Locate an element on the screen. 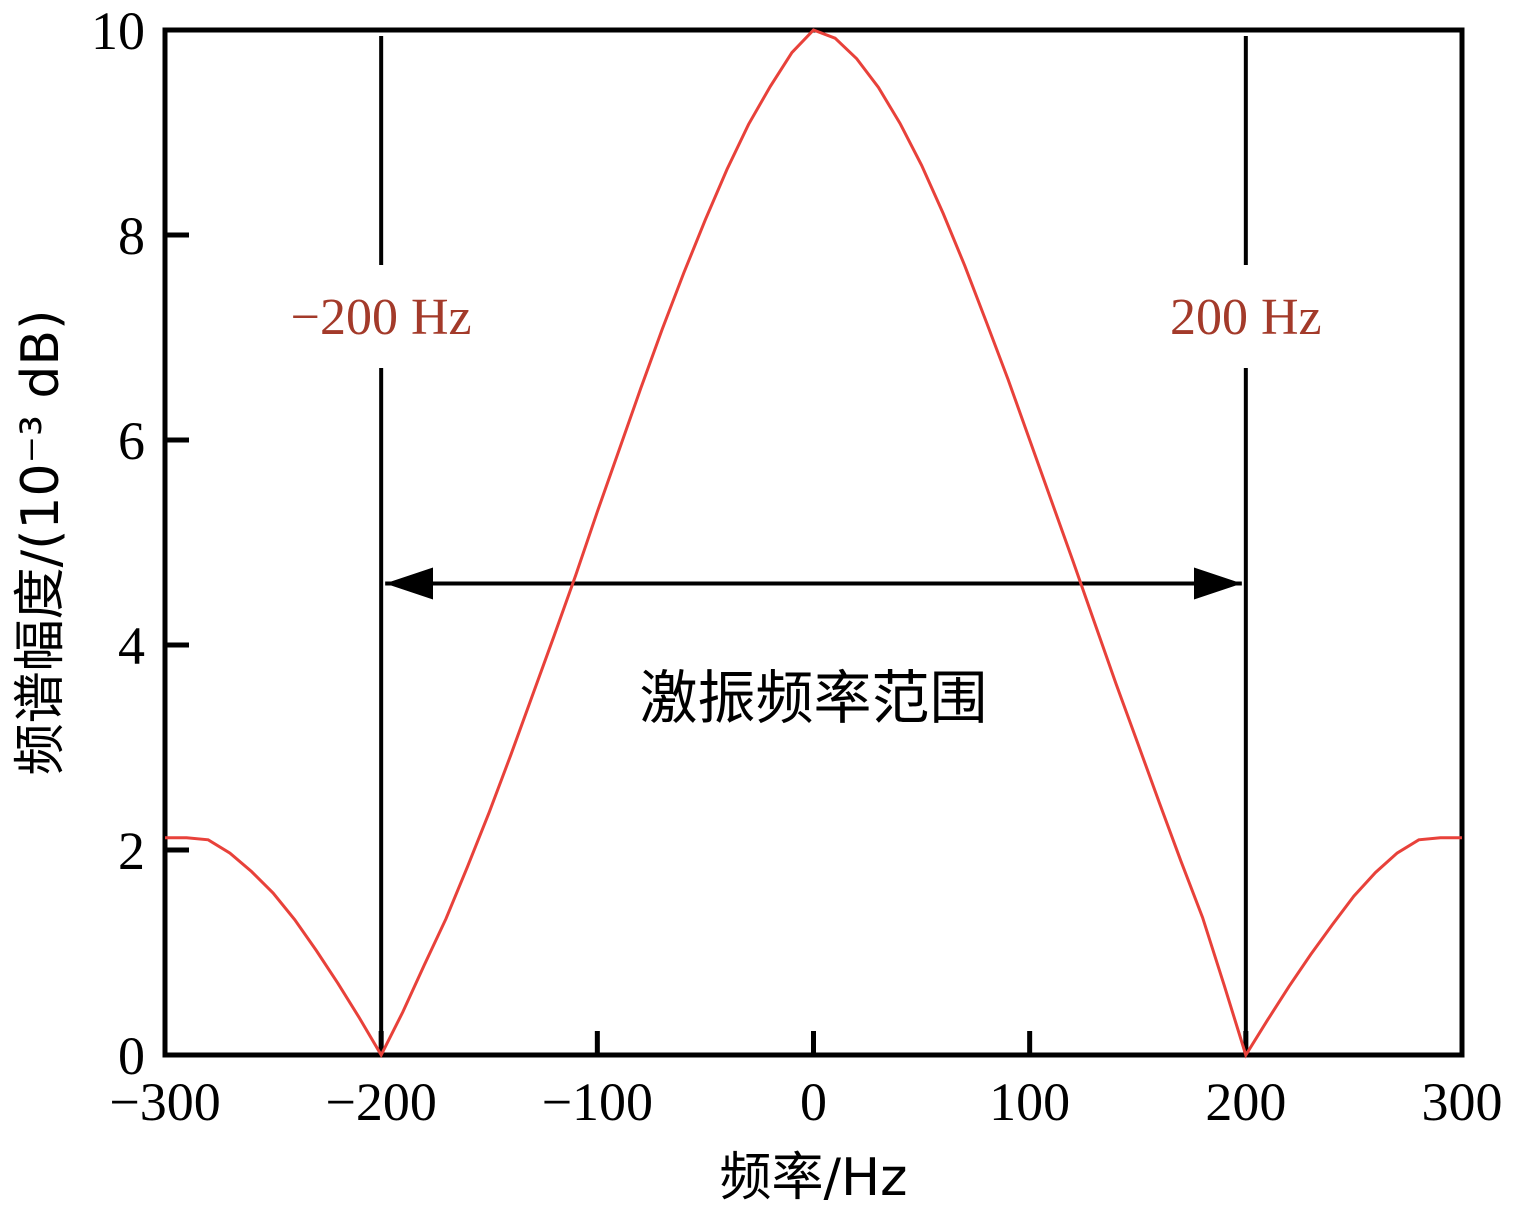  y-tick-label: 10 is located at coordinates (118, 31).